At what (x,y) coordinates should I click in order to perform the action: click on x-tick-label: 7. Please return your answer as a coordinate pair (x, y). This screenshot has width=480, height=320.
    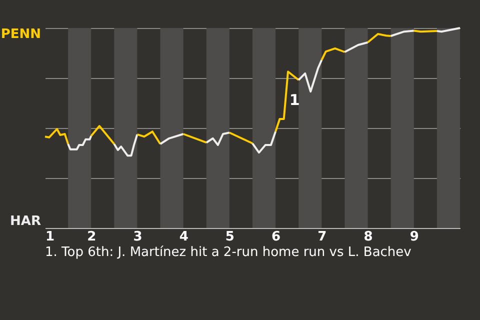
    Looking at the image, I should click on (322, 237).